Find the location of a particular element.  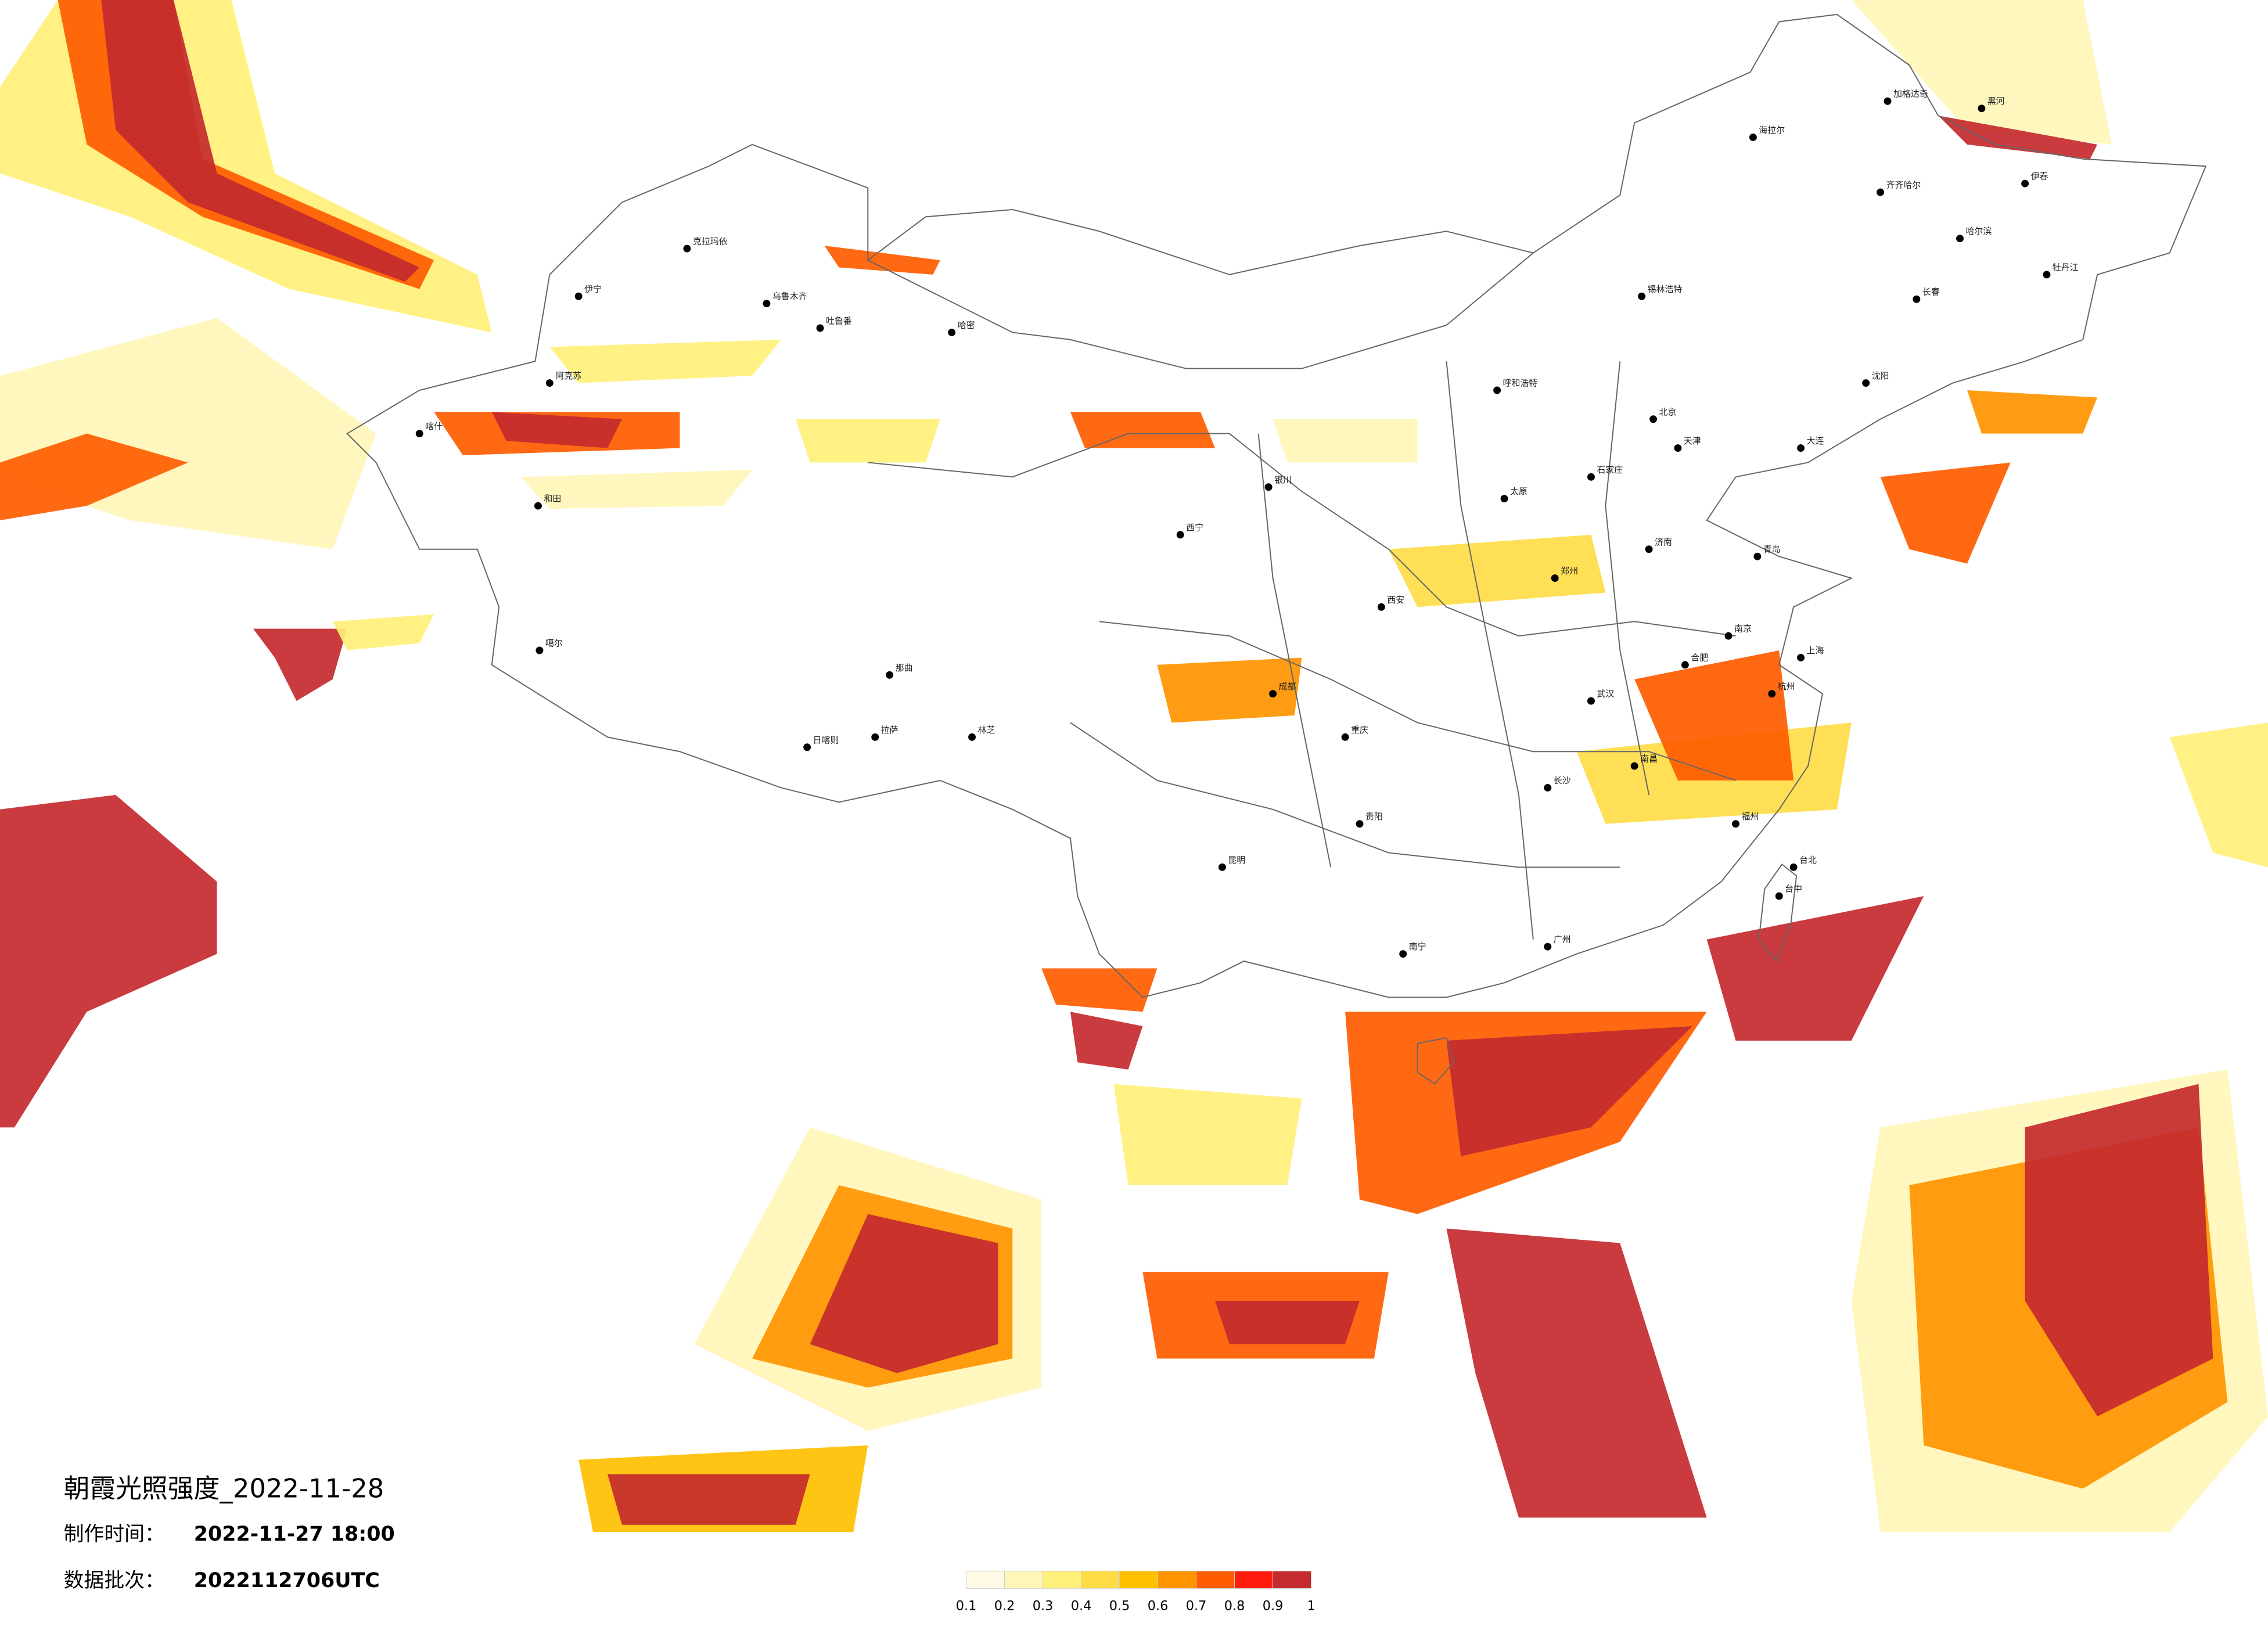

city-label: 伊宁 is located at coordinates (593, 289).